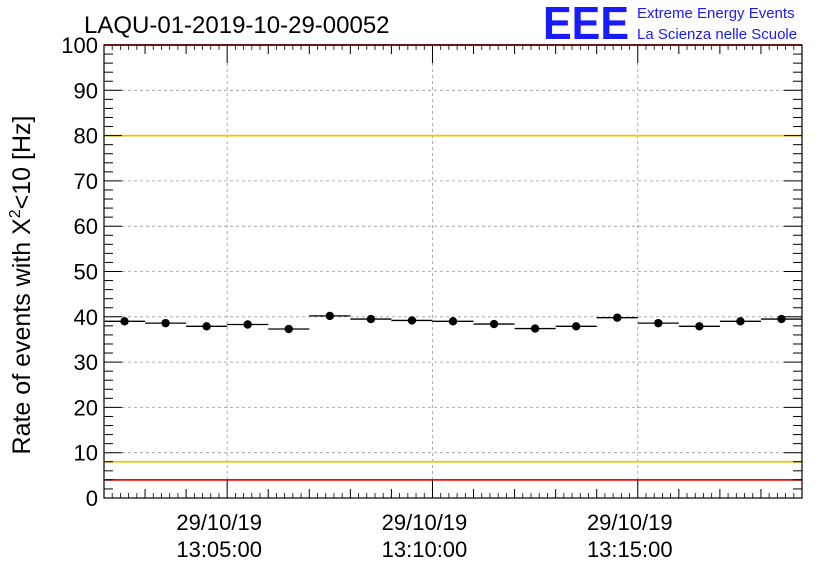 Image resolution: width=836 pixels, height=572 pixels. I want to click on chart-title: LAQU-01-2019-10-29-00052, so click(237, 25).